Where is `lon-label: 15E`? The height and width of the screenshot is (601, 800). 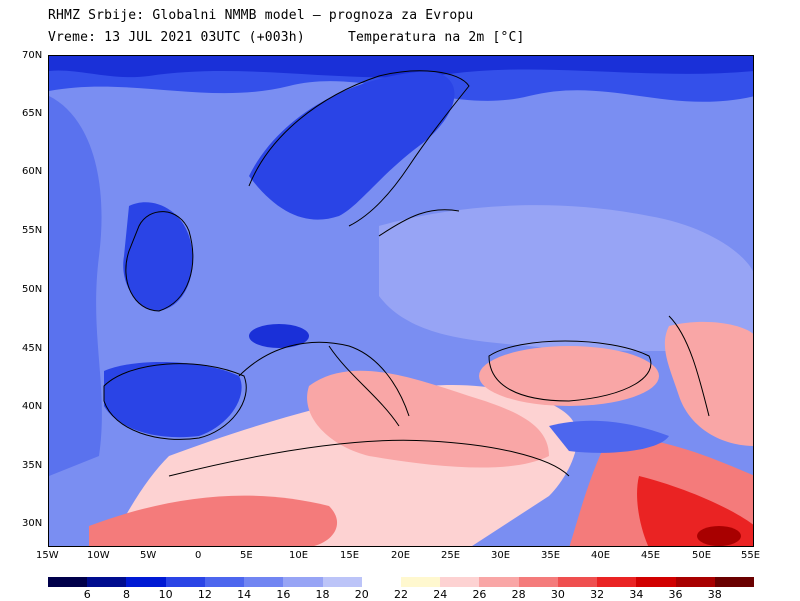
lon-label: 15E is located at coordinates (350, 555).